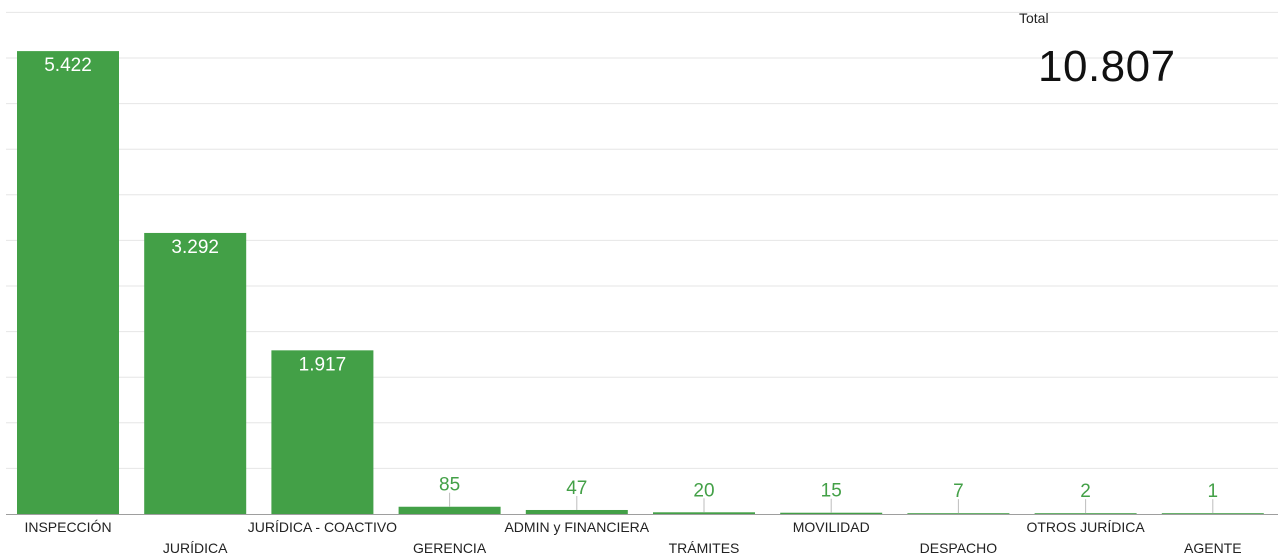 The width and height of the screenshot is (1278, 559). I want to click on x-tick-label: MOVILIDAD, so click(831, 527).